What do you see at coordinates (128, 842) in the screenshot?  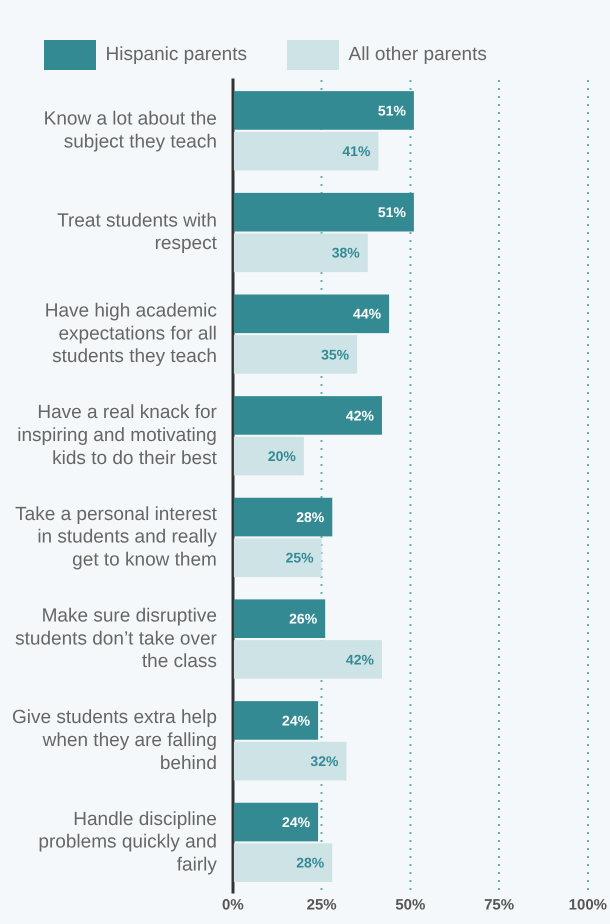 I see `y-tick-label: Handle discipline problems quickly and fairly` at bounding box center [128, 842].